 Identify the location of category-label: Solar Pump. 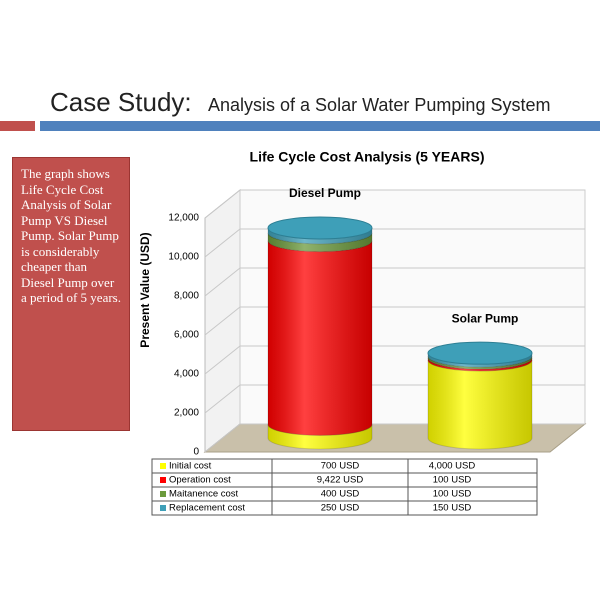
(485, 318).